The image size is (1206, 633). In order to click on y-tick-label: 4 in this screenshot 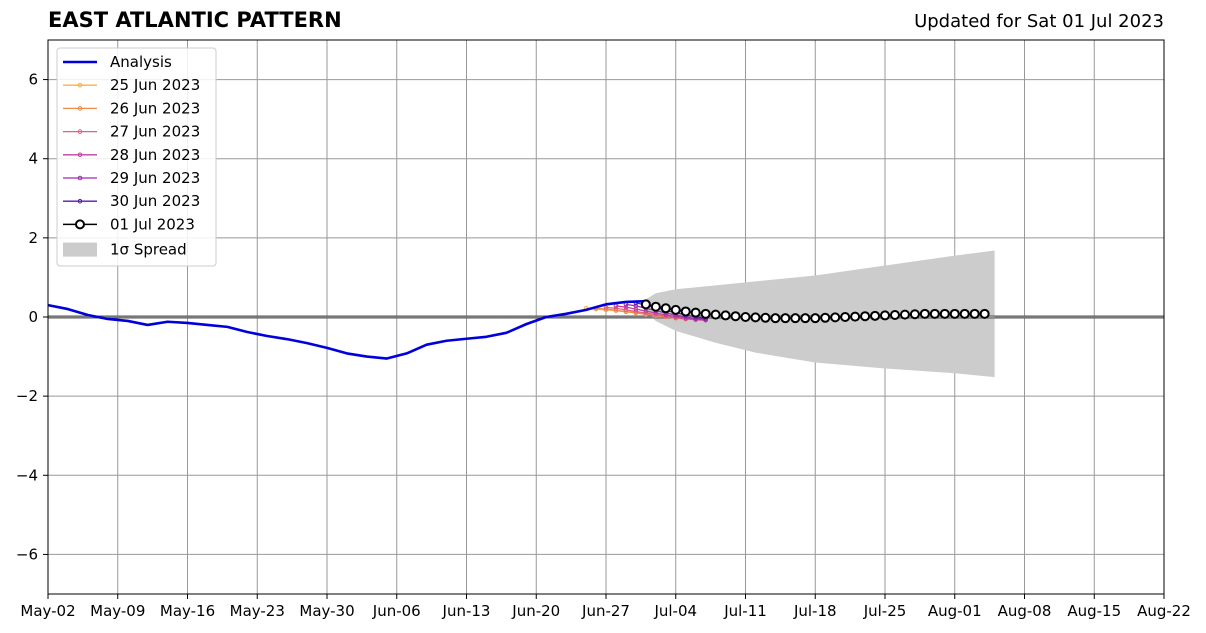, I will do `click(33, 159)`.